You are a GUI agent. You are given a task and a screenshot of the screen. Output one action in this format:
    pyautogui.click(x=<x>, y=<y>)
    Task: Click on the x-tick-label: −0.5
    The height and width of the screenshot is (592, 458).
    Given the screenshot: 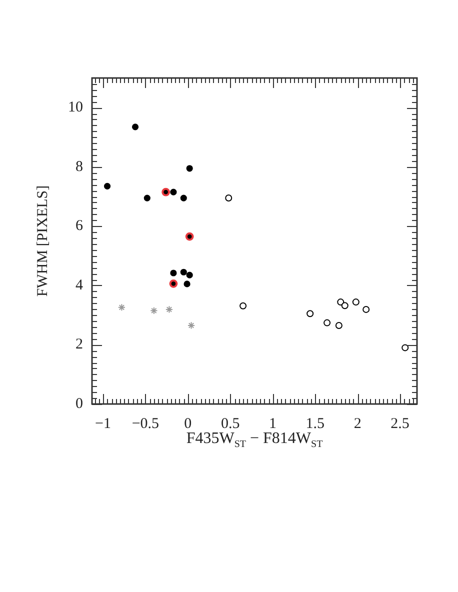 What is the action you would take?
    pyautogui.click(x=146, y=424)
    